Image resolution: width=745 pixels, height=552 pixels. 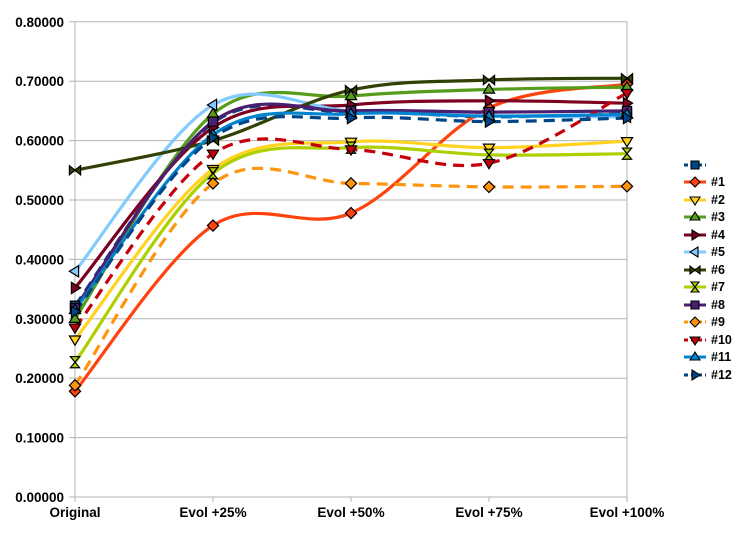 I want to click on y-tick-label: 0.70000, so click(x=39, y=81).